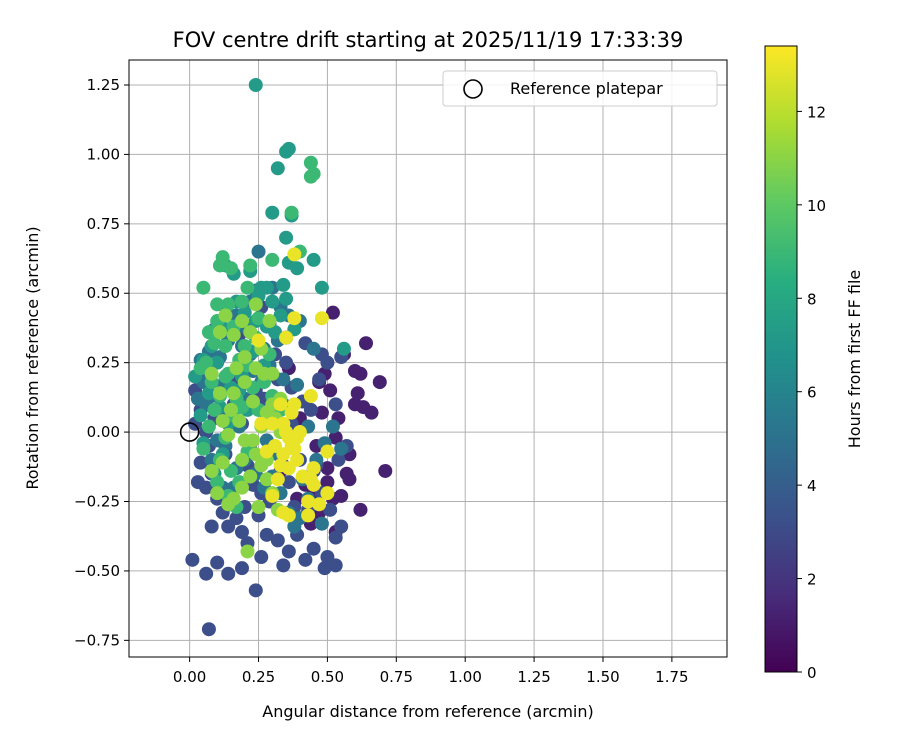 This screenshot has height=750, width=900. Describe the element at coordinates (97, 571) in the screenshot. I see `y-tick-label: −0.50` at that location.